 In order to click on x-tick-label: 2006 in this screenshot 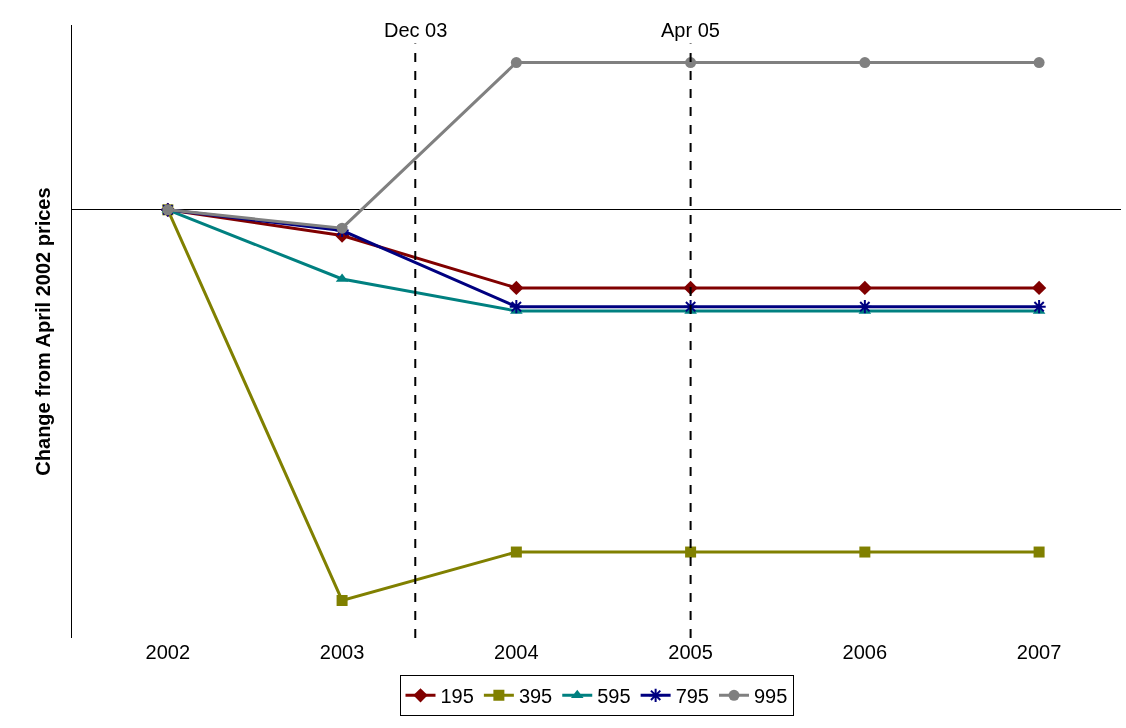, I will do `click(865, 652)`.